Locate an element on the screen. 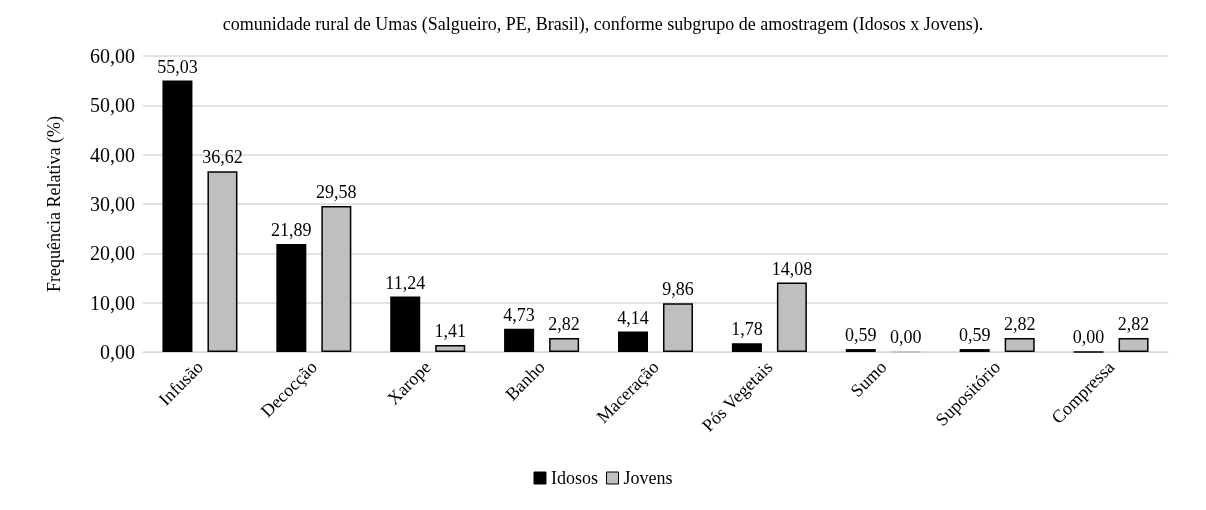 The height and width of the screenshot is (510, 1206). y-tick-label: 60,00 is located at coordinates (112, 56).